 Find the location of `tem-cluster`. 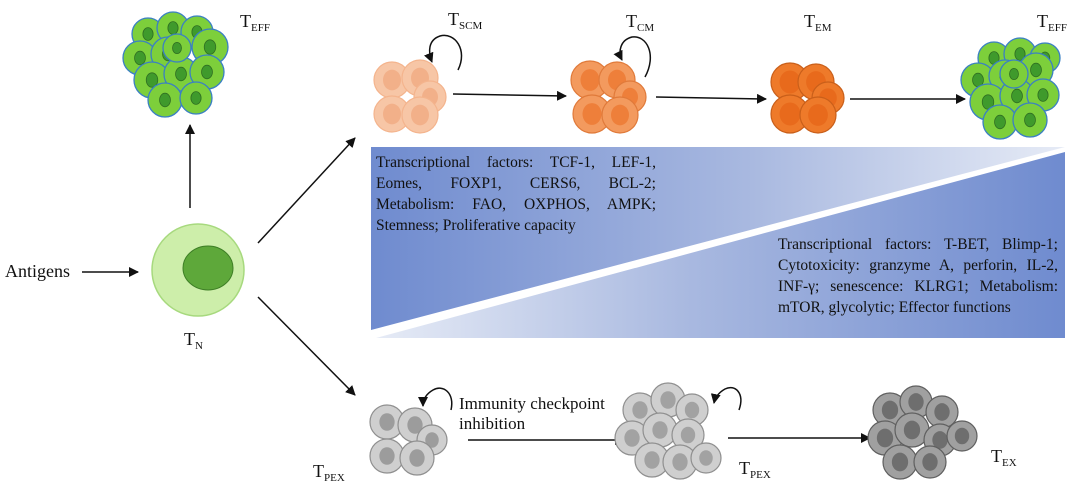

tem-cluster is located at coordinates (807, 98).